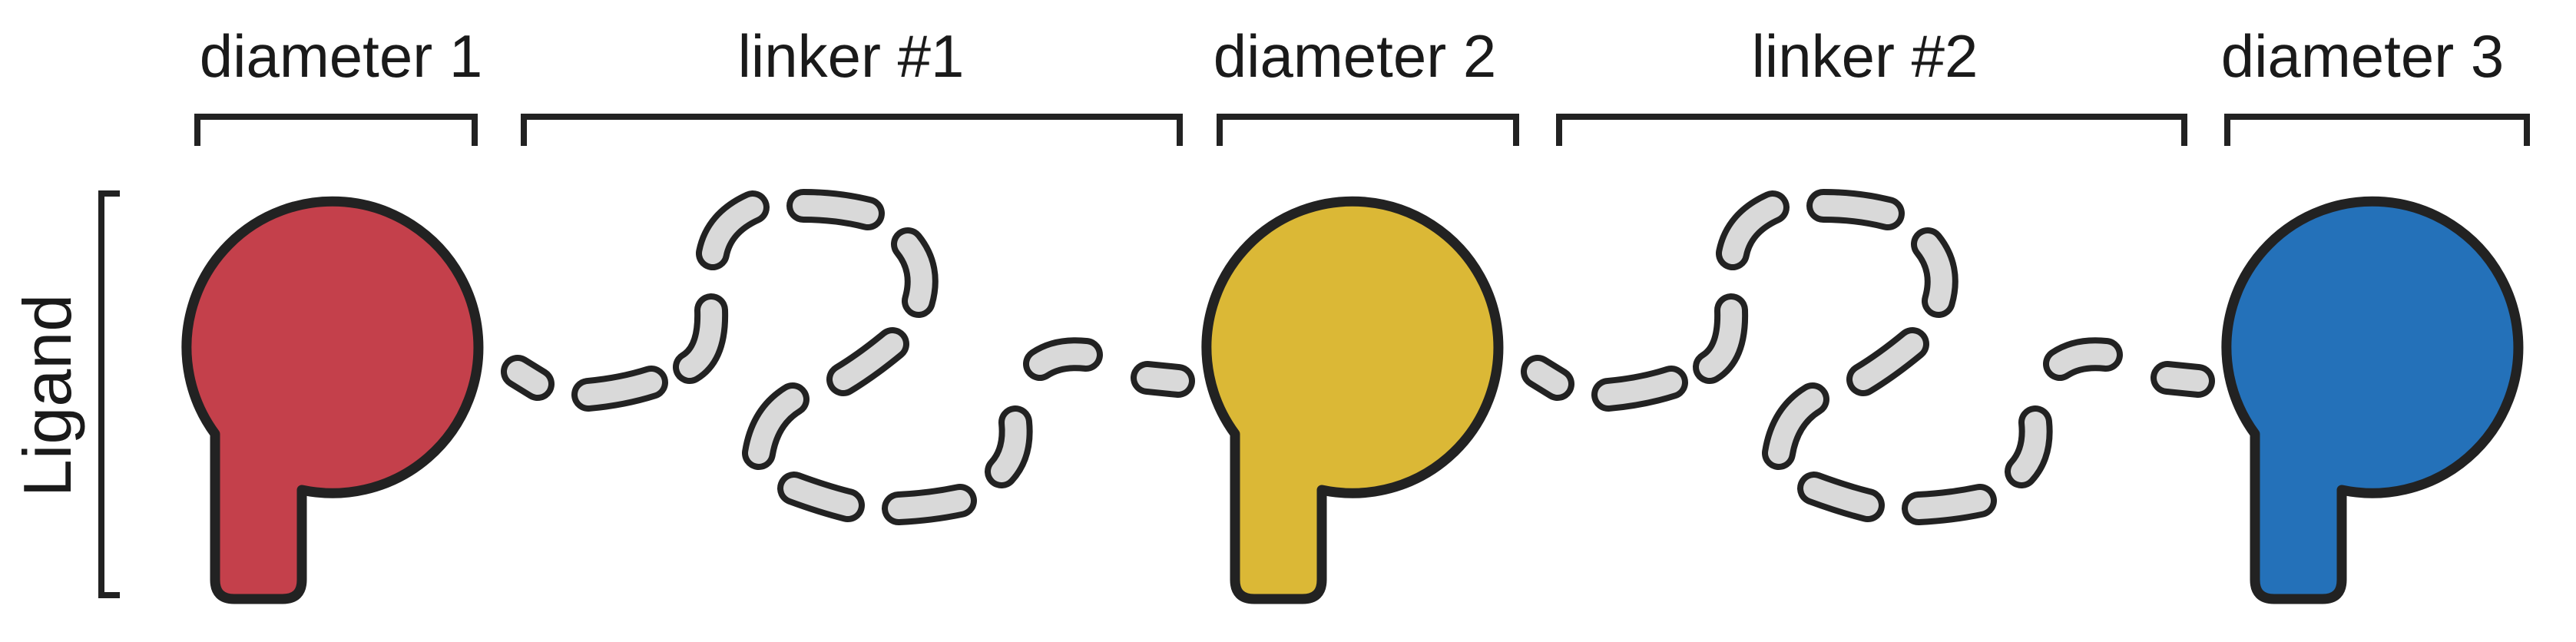 The height and width of the screenshot is (642, 2576). What do you see at coordinates (1355, 56) in the screenshot?
I see `diameter-2-label: diameter 2` at bounding box center [1355, 56].